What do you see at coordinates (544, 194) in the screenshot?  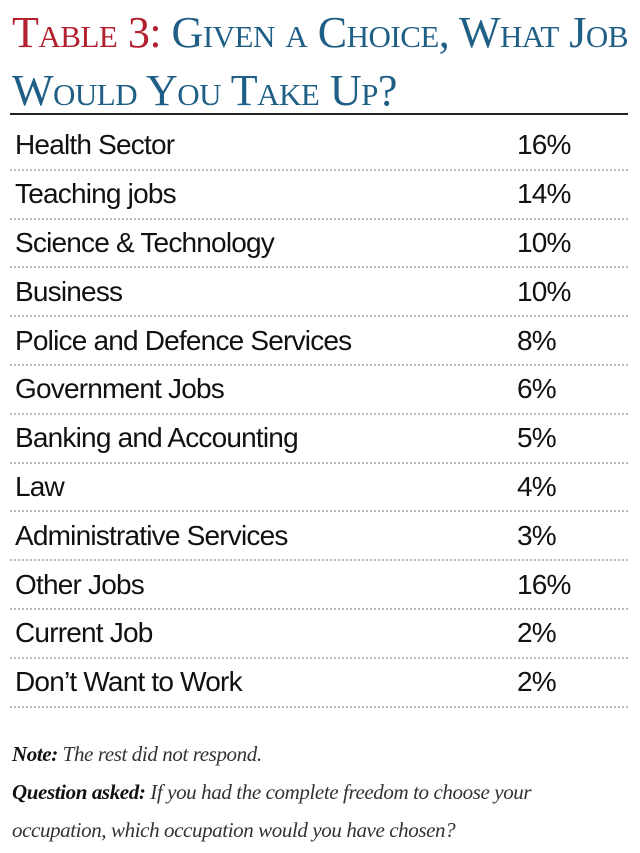 I see `row-value: 14%` at bounding box center [544, 194].